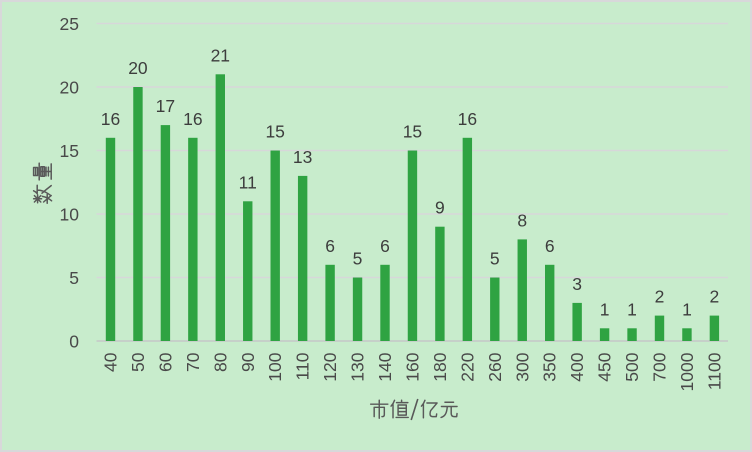 The image size is (752, 452). What do you see at coordinates (440, 366) in the screenshot?
I see `svg-text: 180` at bounding box center [440, 366].